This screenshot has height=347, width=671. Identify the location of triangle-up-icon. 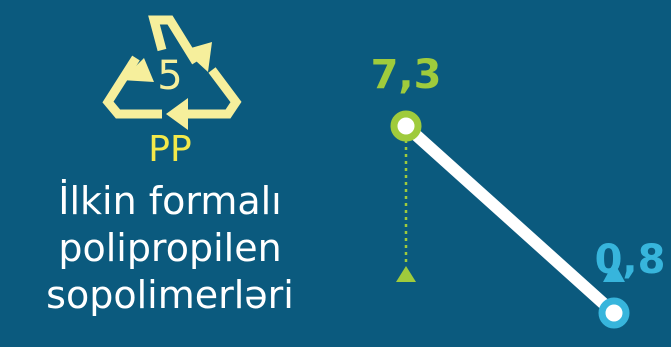
(406, 274).